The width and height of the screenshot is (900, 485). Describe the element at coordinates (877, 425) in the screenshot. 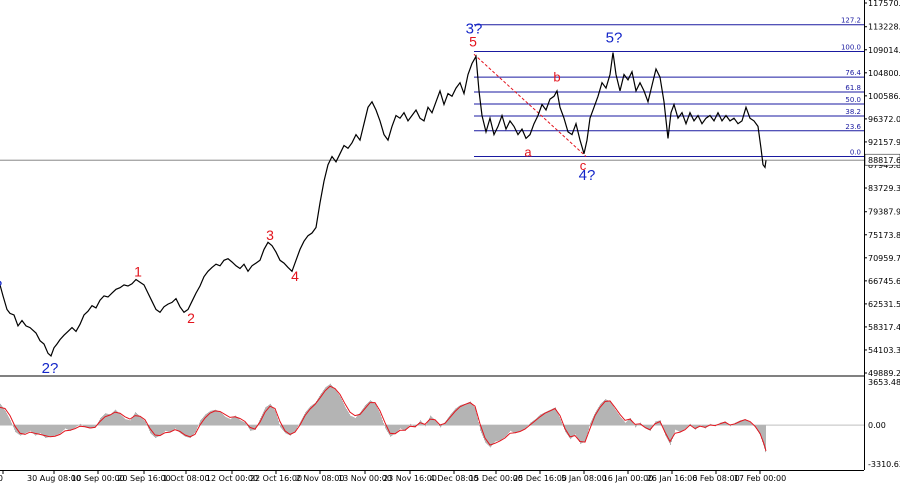

I see `osc-y-tick-label: 0.00` at that location.